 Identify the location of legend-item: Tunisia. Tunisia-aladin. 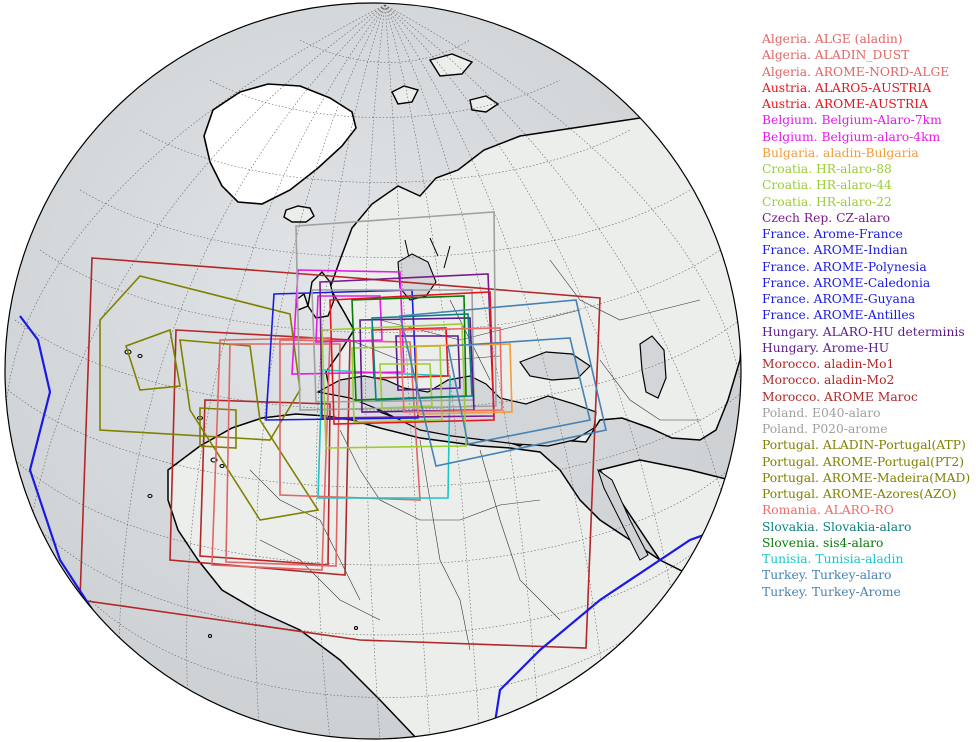
(833, 559).